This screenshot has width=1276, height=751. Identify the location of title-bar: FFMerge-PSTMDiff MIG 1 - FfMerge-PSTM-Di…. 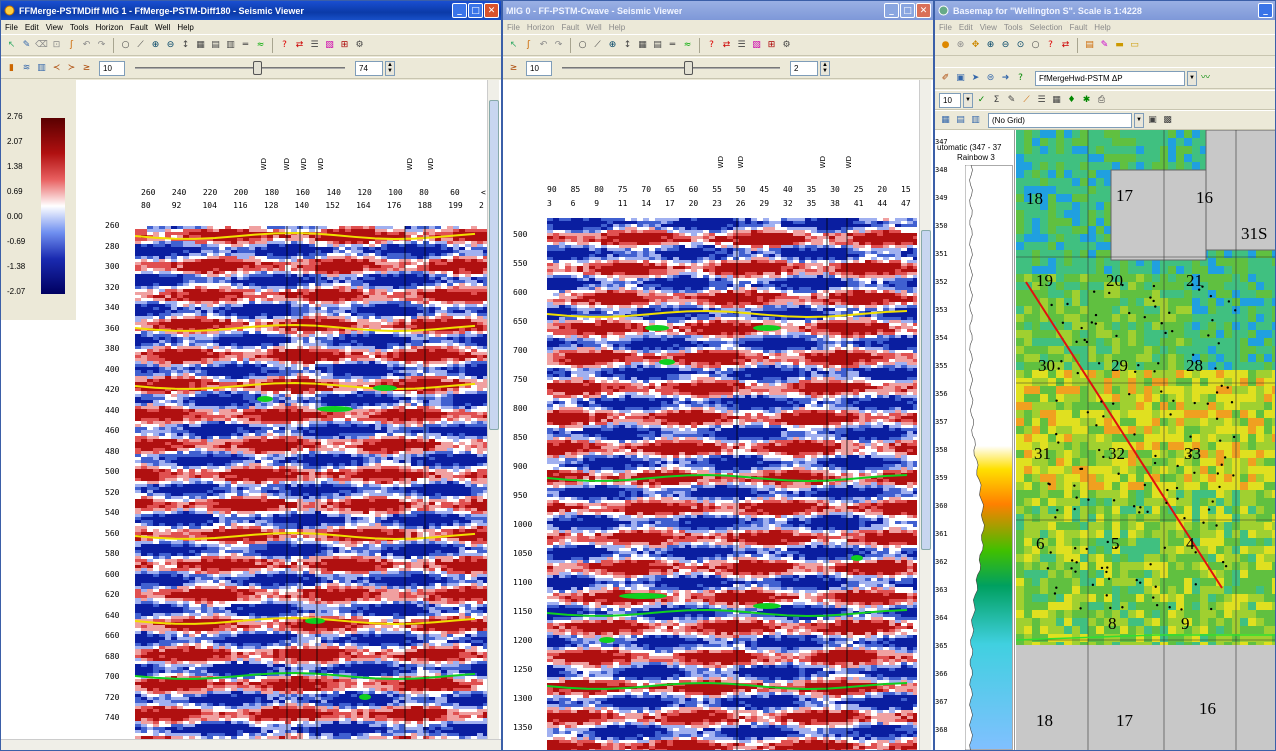
(251, 10).